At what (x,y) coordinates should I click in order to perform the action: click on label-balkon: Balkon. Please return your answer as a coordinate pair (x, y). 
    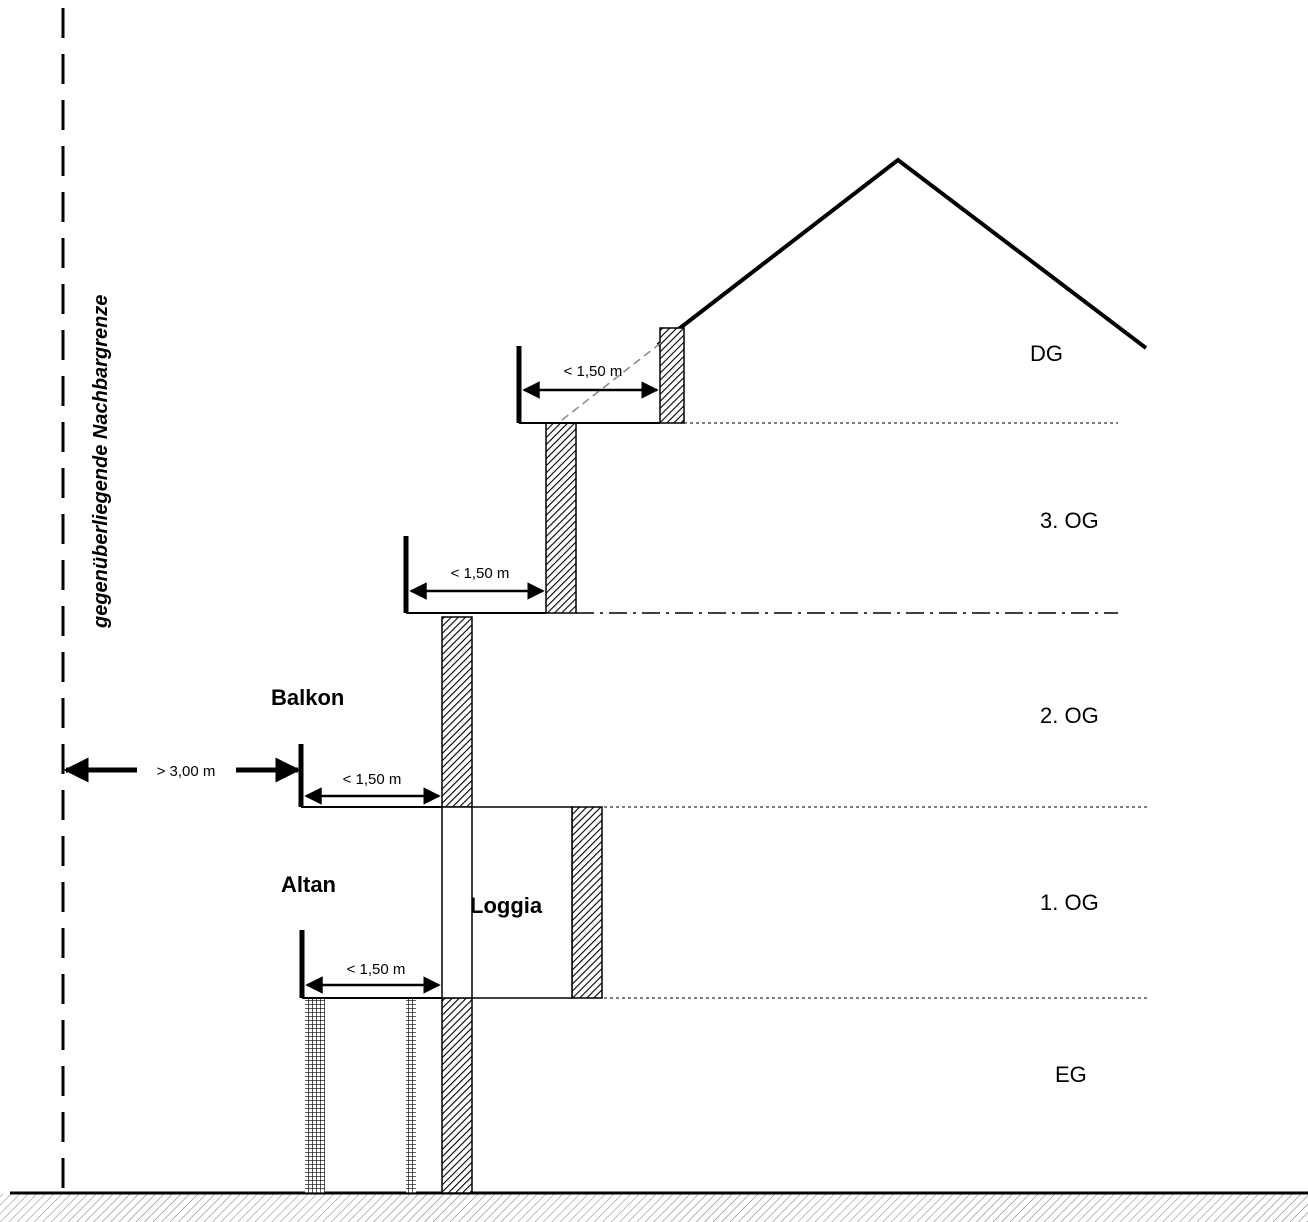
    Looking at the image, I should click on (307, 697).